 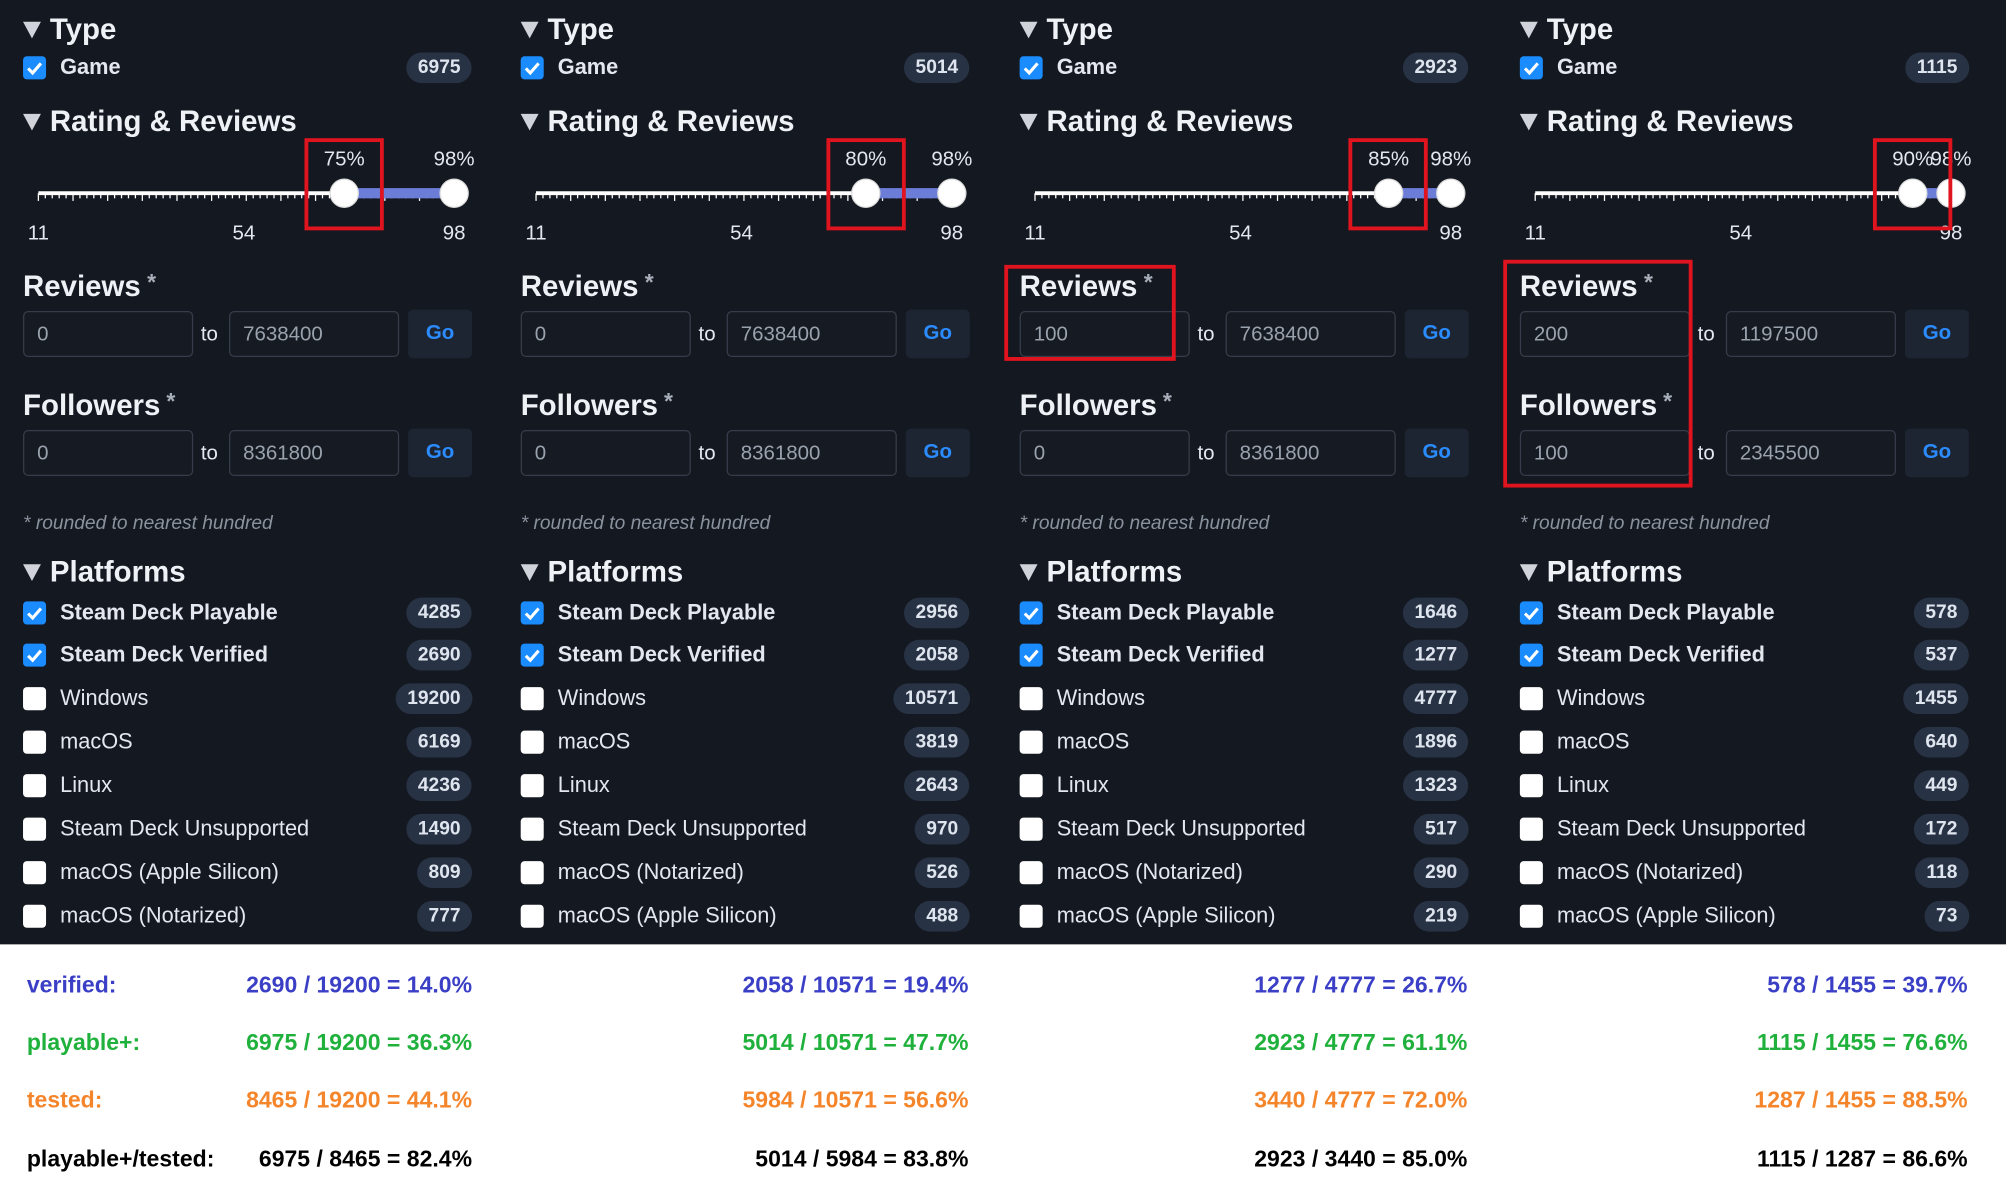 I want to click on count-badge: 10571, so click(x=931, y=699).